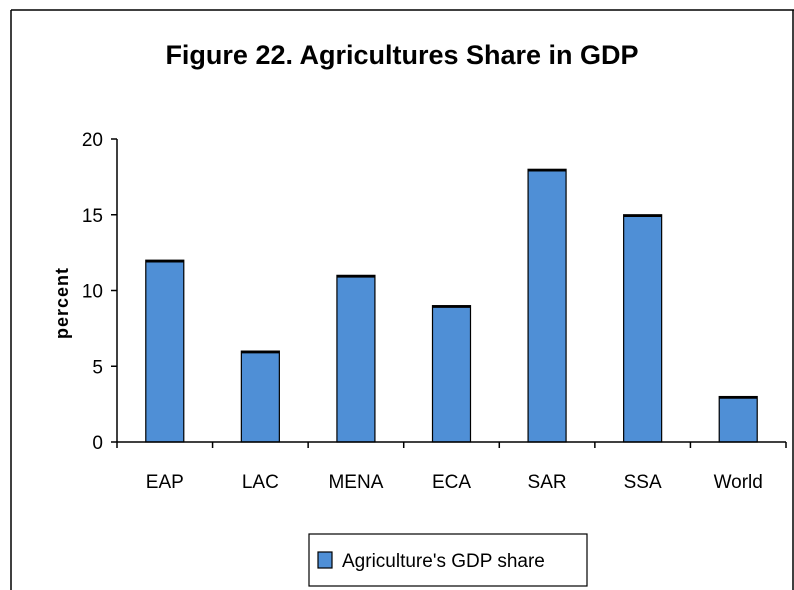 The width and height of the screenshot is (794, 590). Describe the element at coordinates (738, 419) in the screenshot. I see `bar-world` at that location.